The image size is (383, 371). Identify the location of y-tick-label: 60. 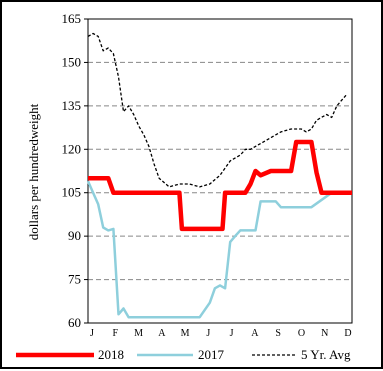
(74, 322).